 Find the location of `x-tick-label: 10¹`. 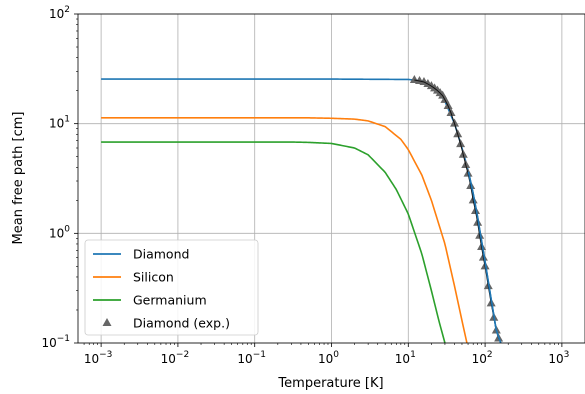

x-tick-label: 10¹ is located at coordinates (405, 358).